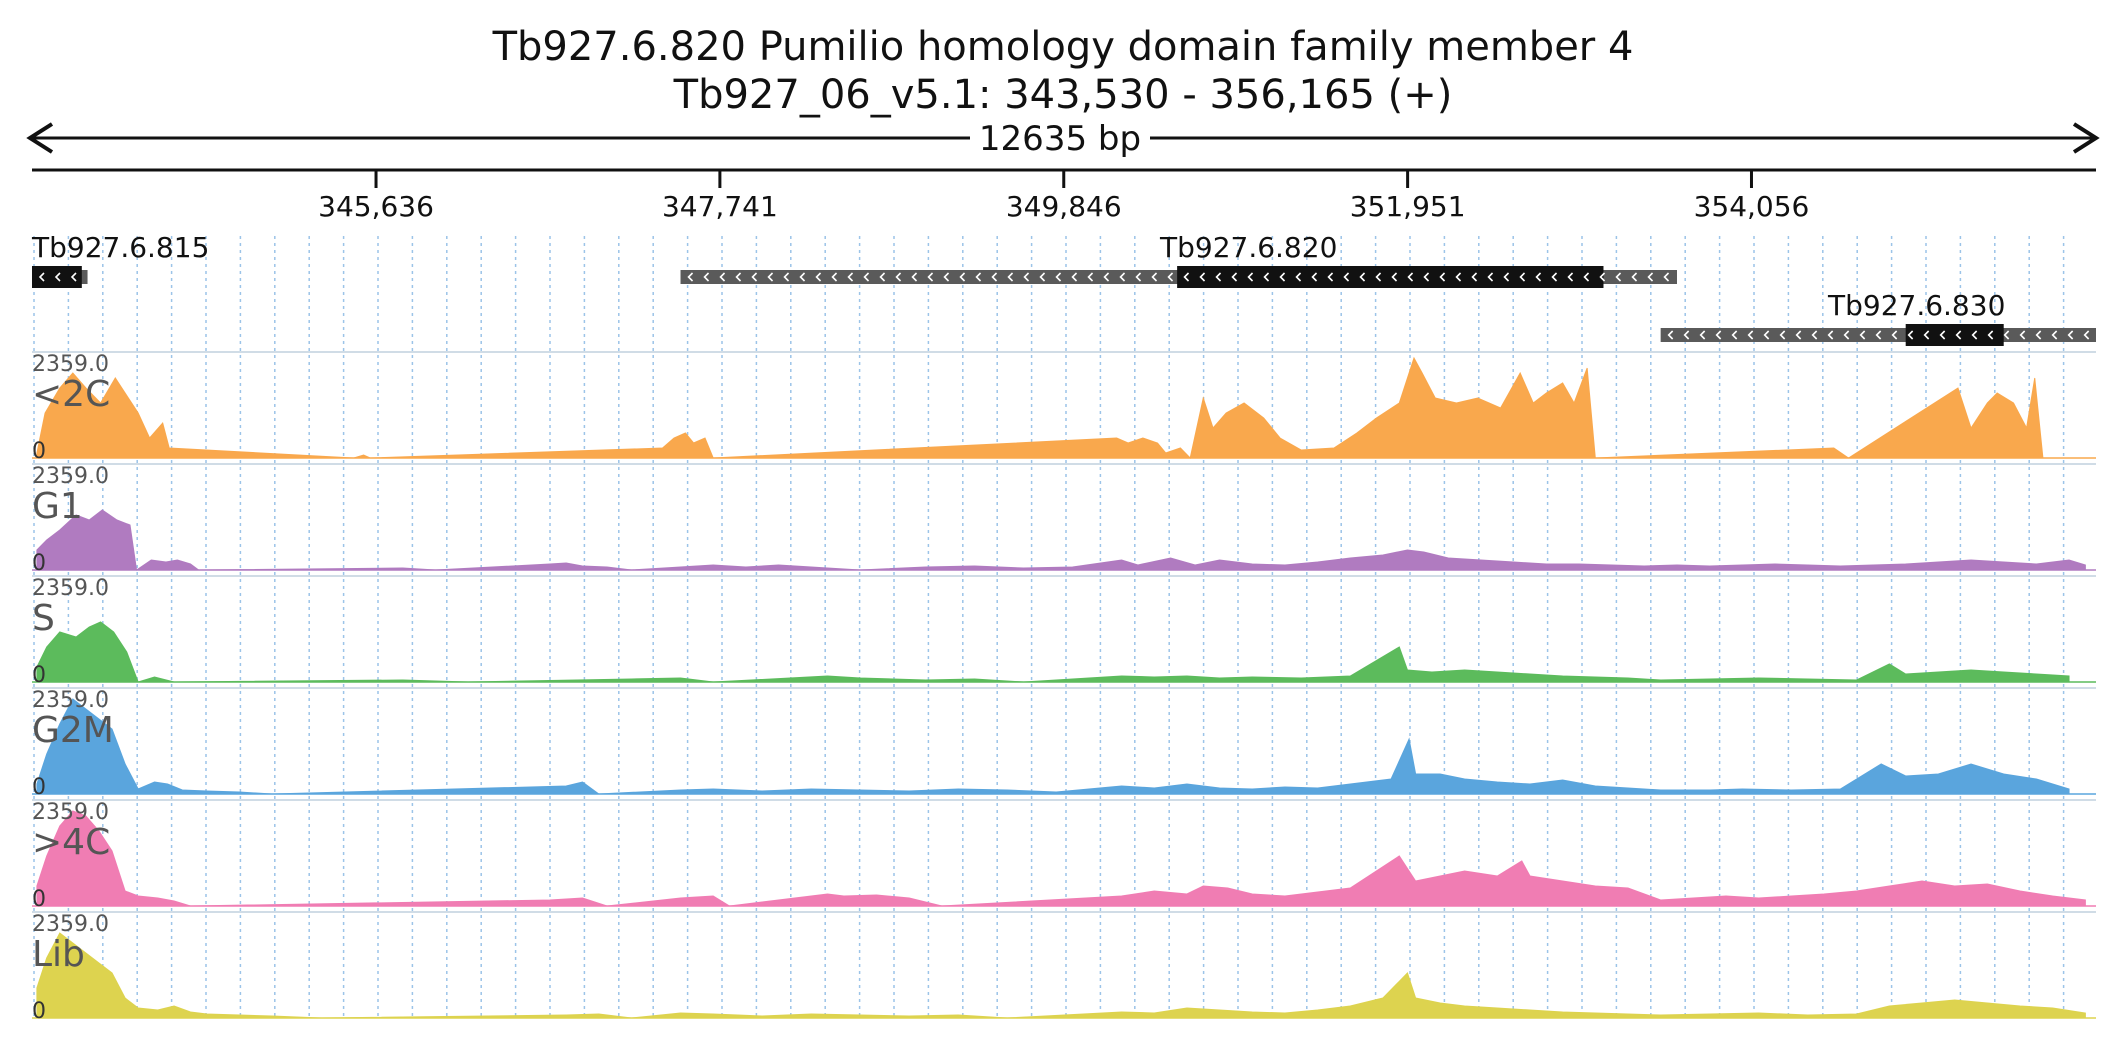 The image size is (2126, 1063). I want to click on gene-feature: Tb927.6.830, so click(1878, 317).